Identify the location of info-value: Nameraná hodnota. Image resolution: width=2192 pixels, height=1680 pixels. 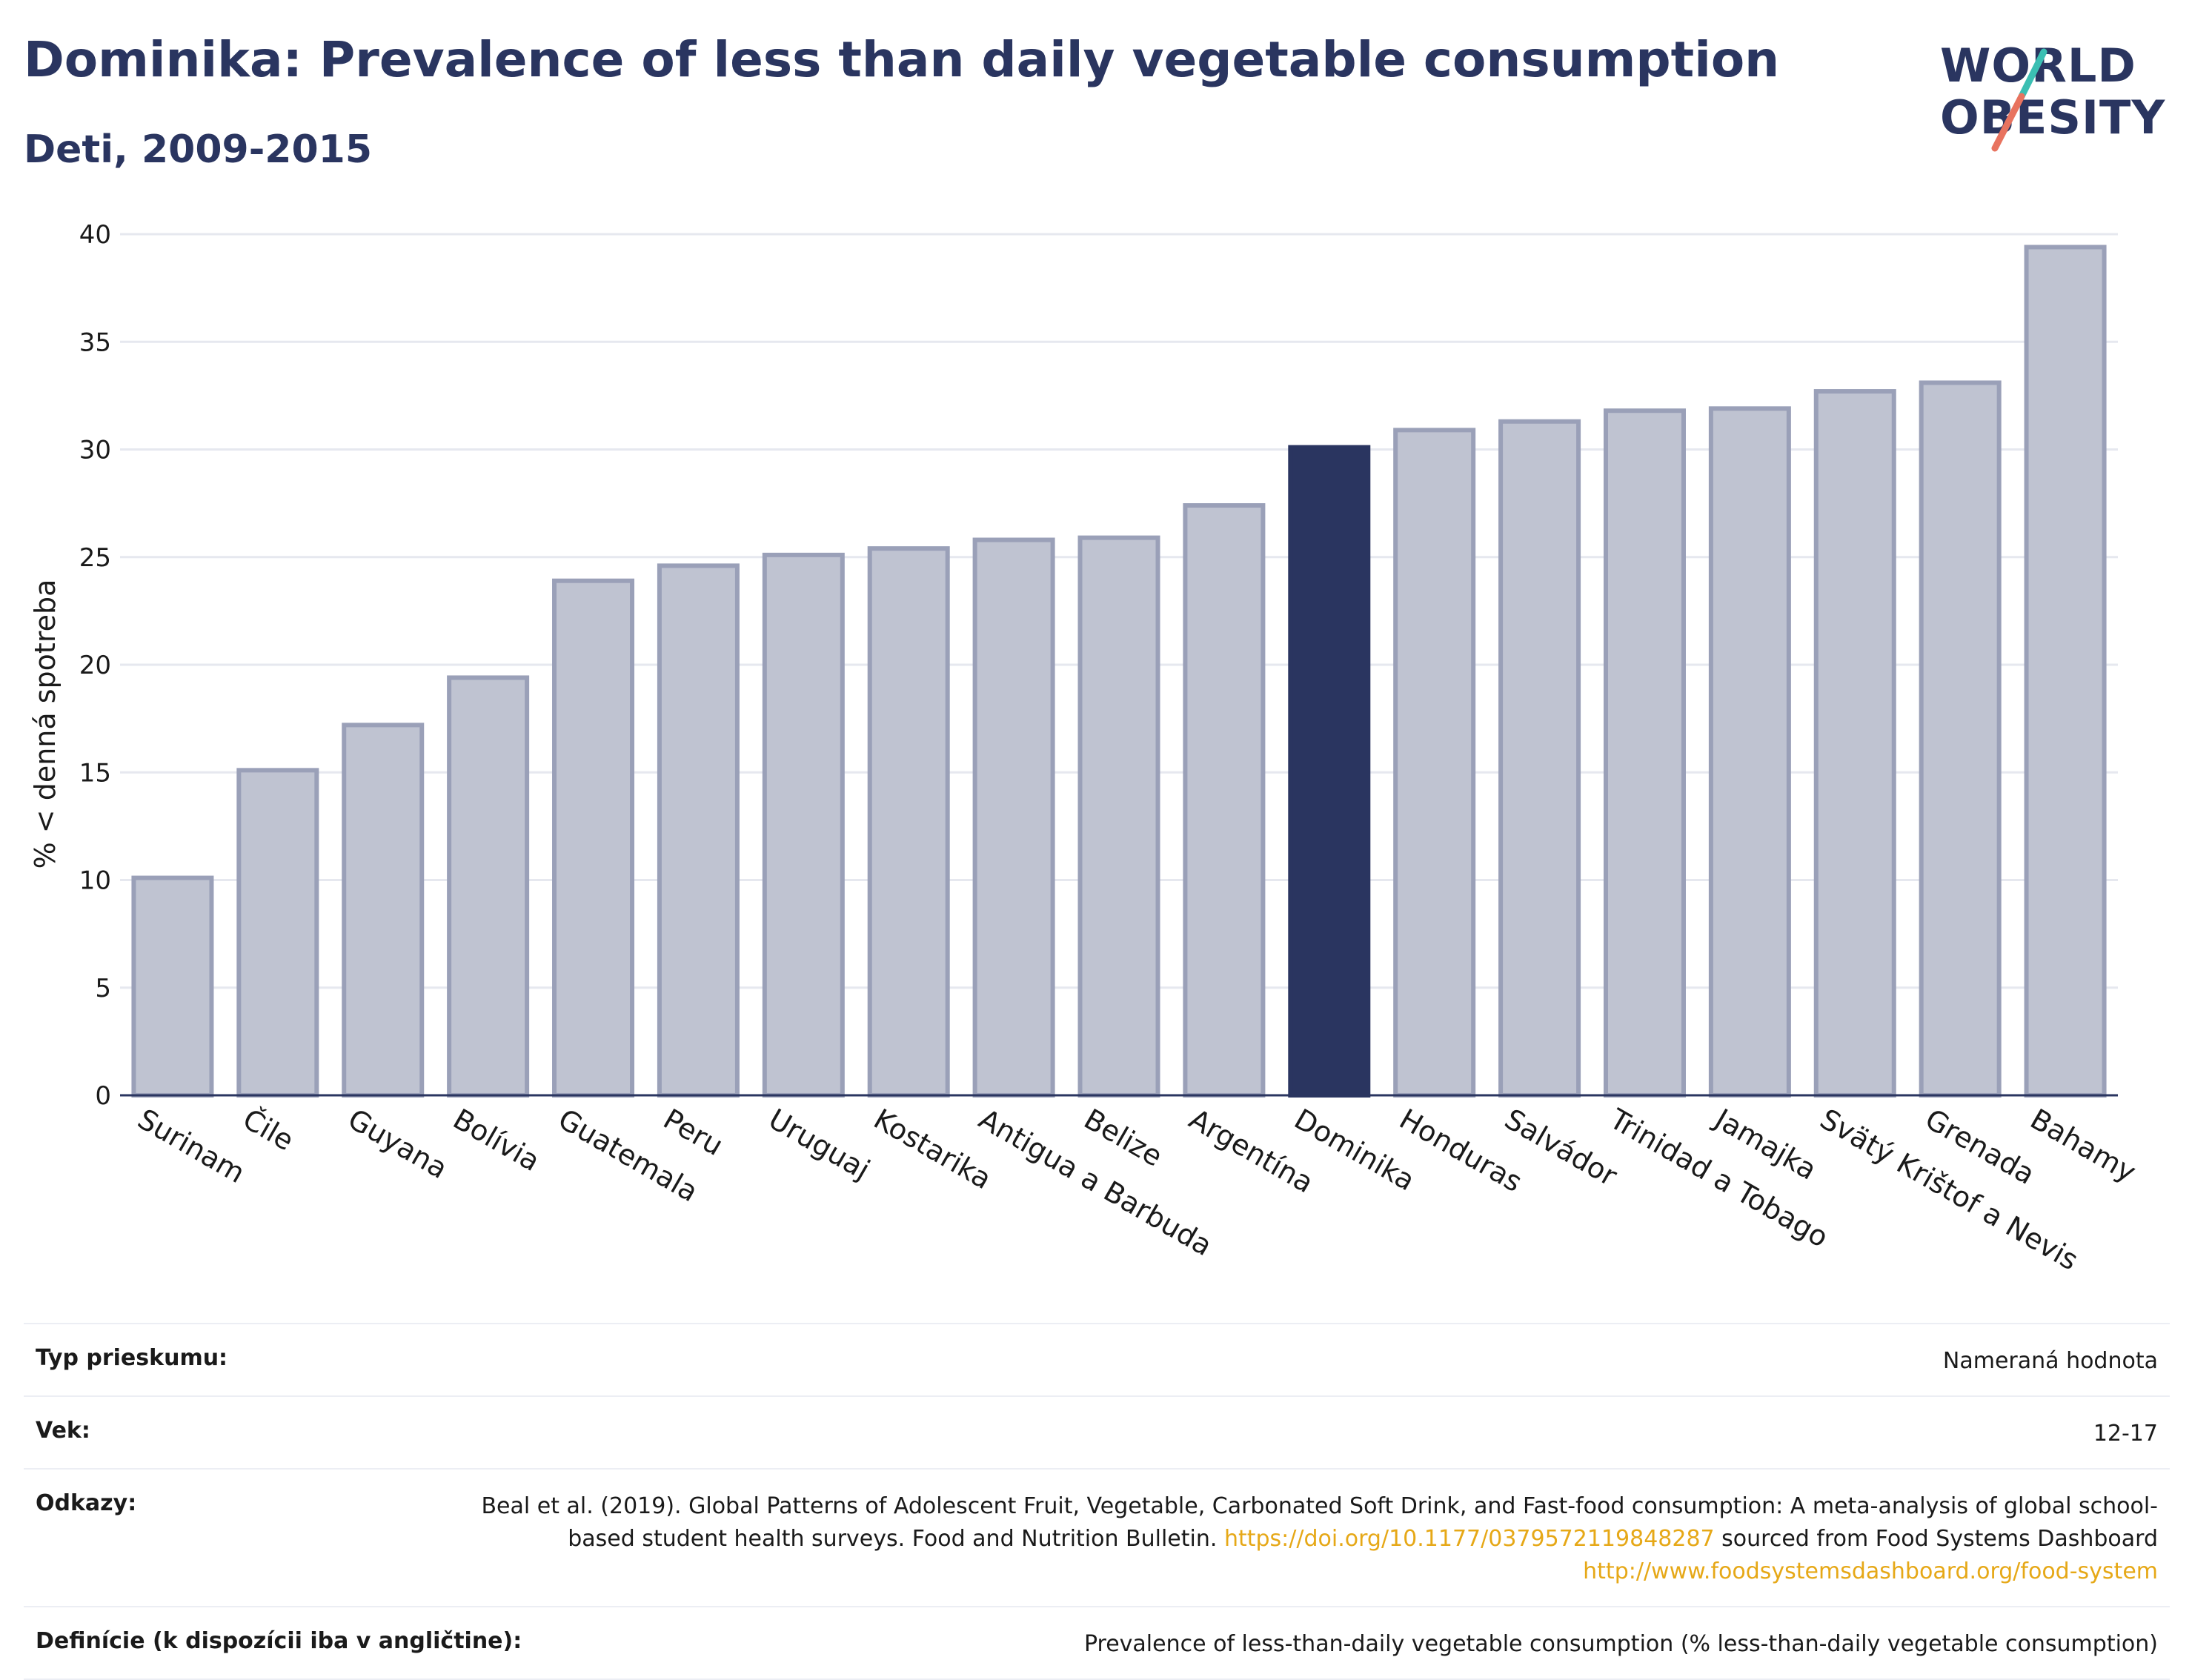
(2050, 1361).